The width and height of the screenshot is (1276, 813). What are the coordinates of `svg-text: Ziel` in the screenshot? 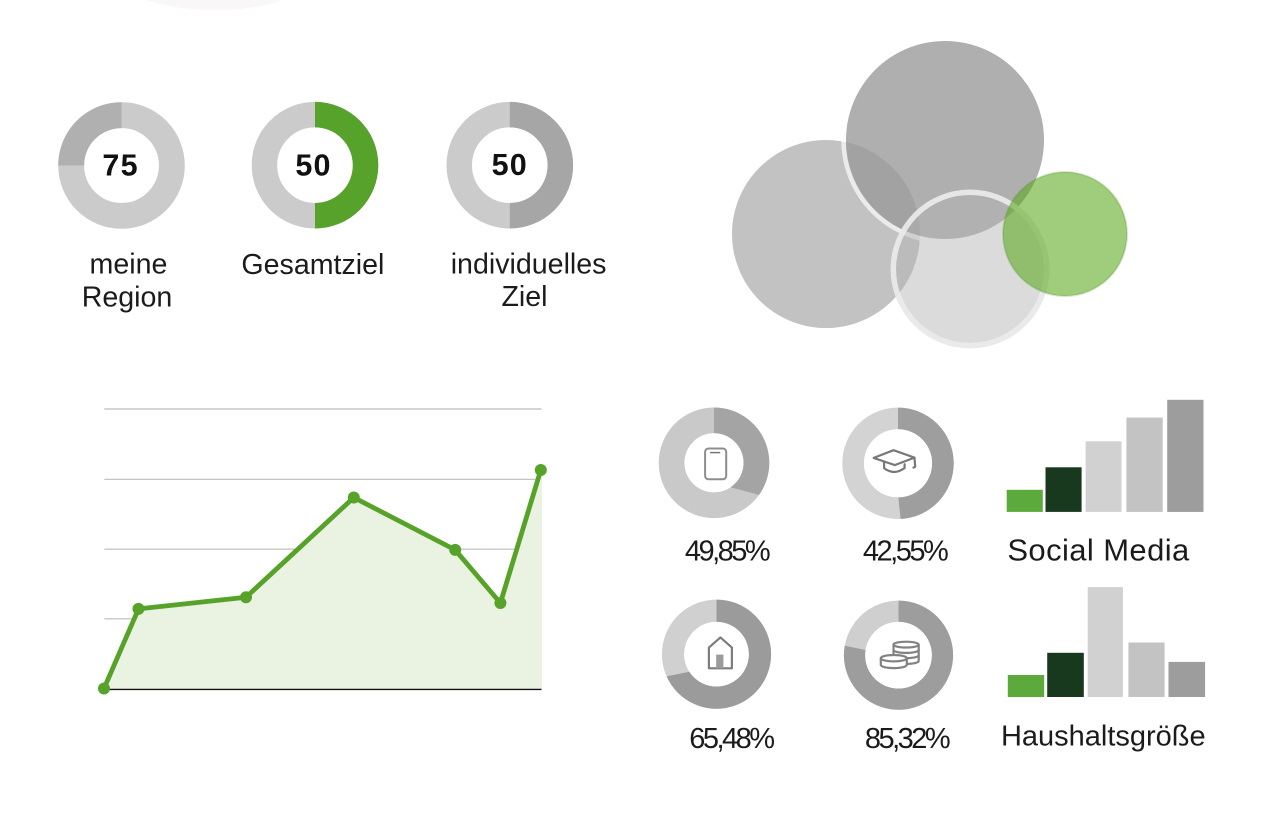 It's located at (524, 297).